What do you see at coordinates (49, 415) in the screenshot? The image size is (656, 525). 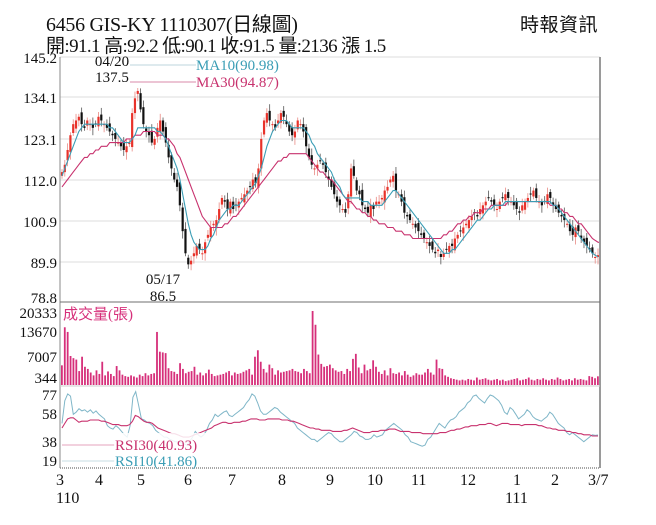 I see `rsi-ytick: 58` at bounding box center [49, 415].